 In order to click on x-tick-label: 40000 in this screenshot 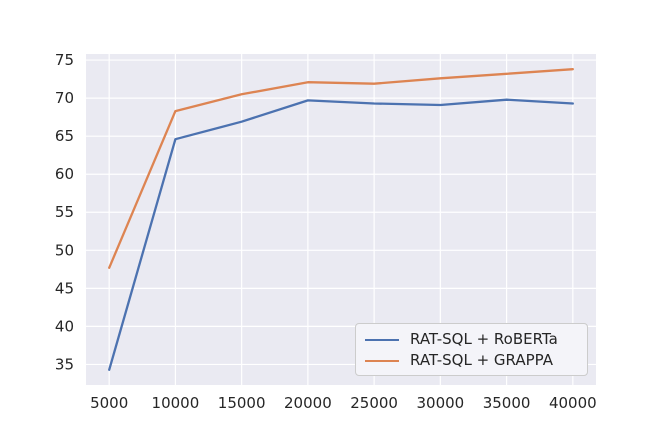, I will do `click(573, 403)`.